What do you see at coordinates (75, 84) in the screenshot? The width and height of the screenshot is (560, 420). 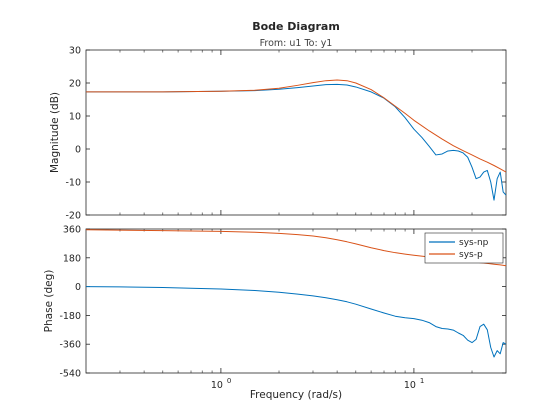 I see `magnitude-ytick-label: 20` at bounding box center [75, 84].